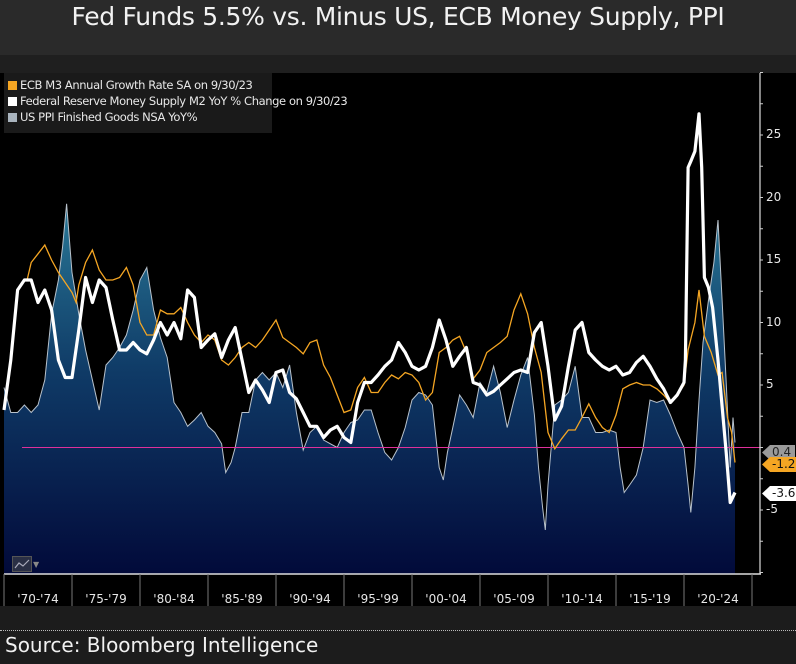 This screenshot has height=664, width=796. What do you see at coordinates (582, 599) in the screenshot?
I see `x-tick-label: '10-'14` at bounding box center [582, 599].